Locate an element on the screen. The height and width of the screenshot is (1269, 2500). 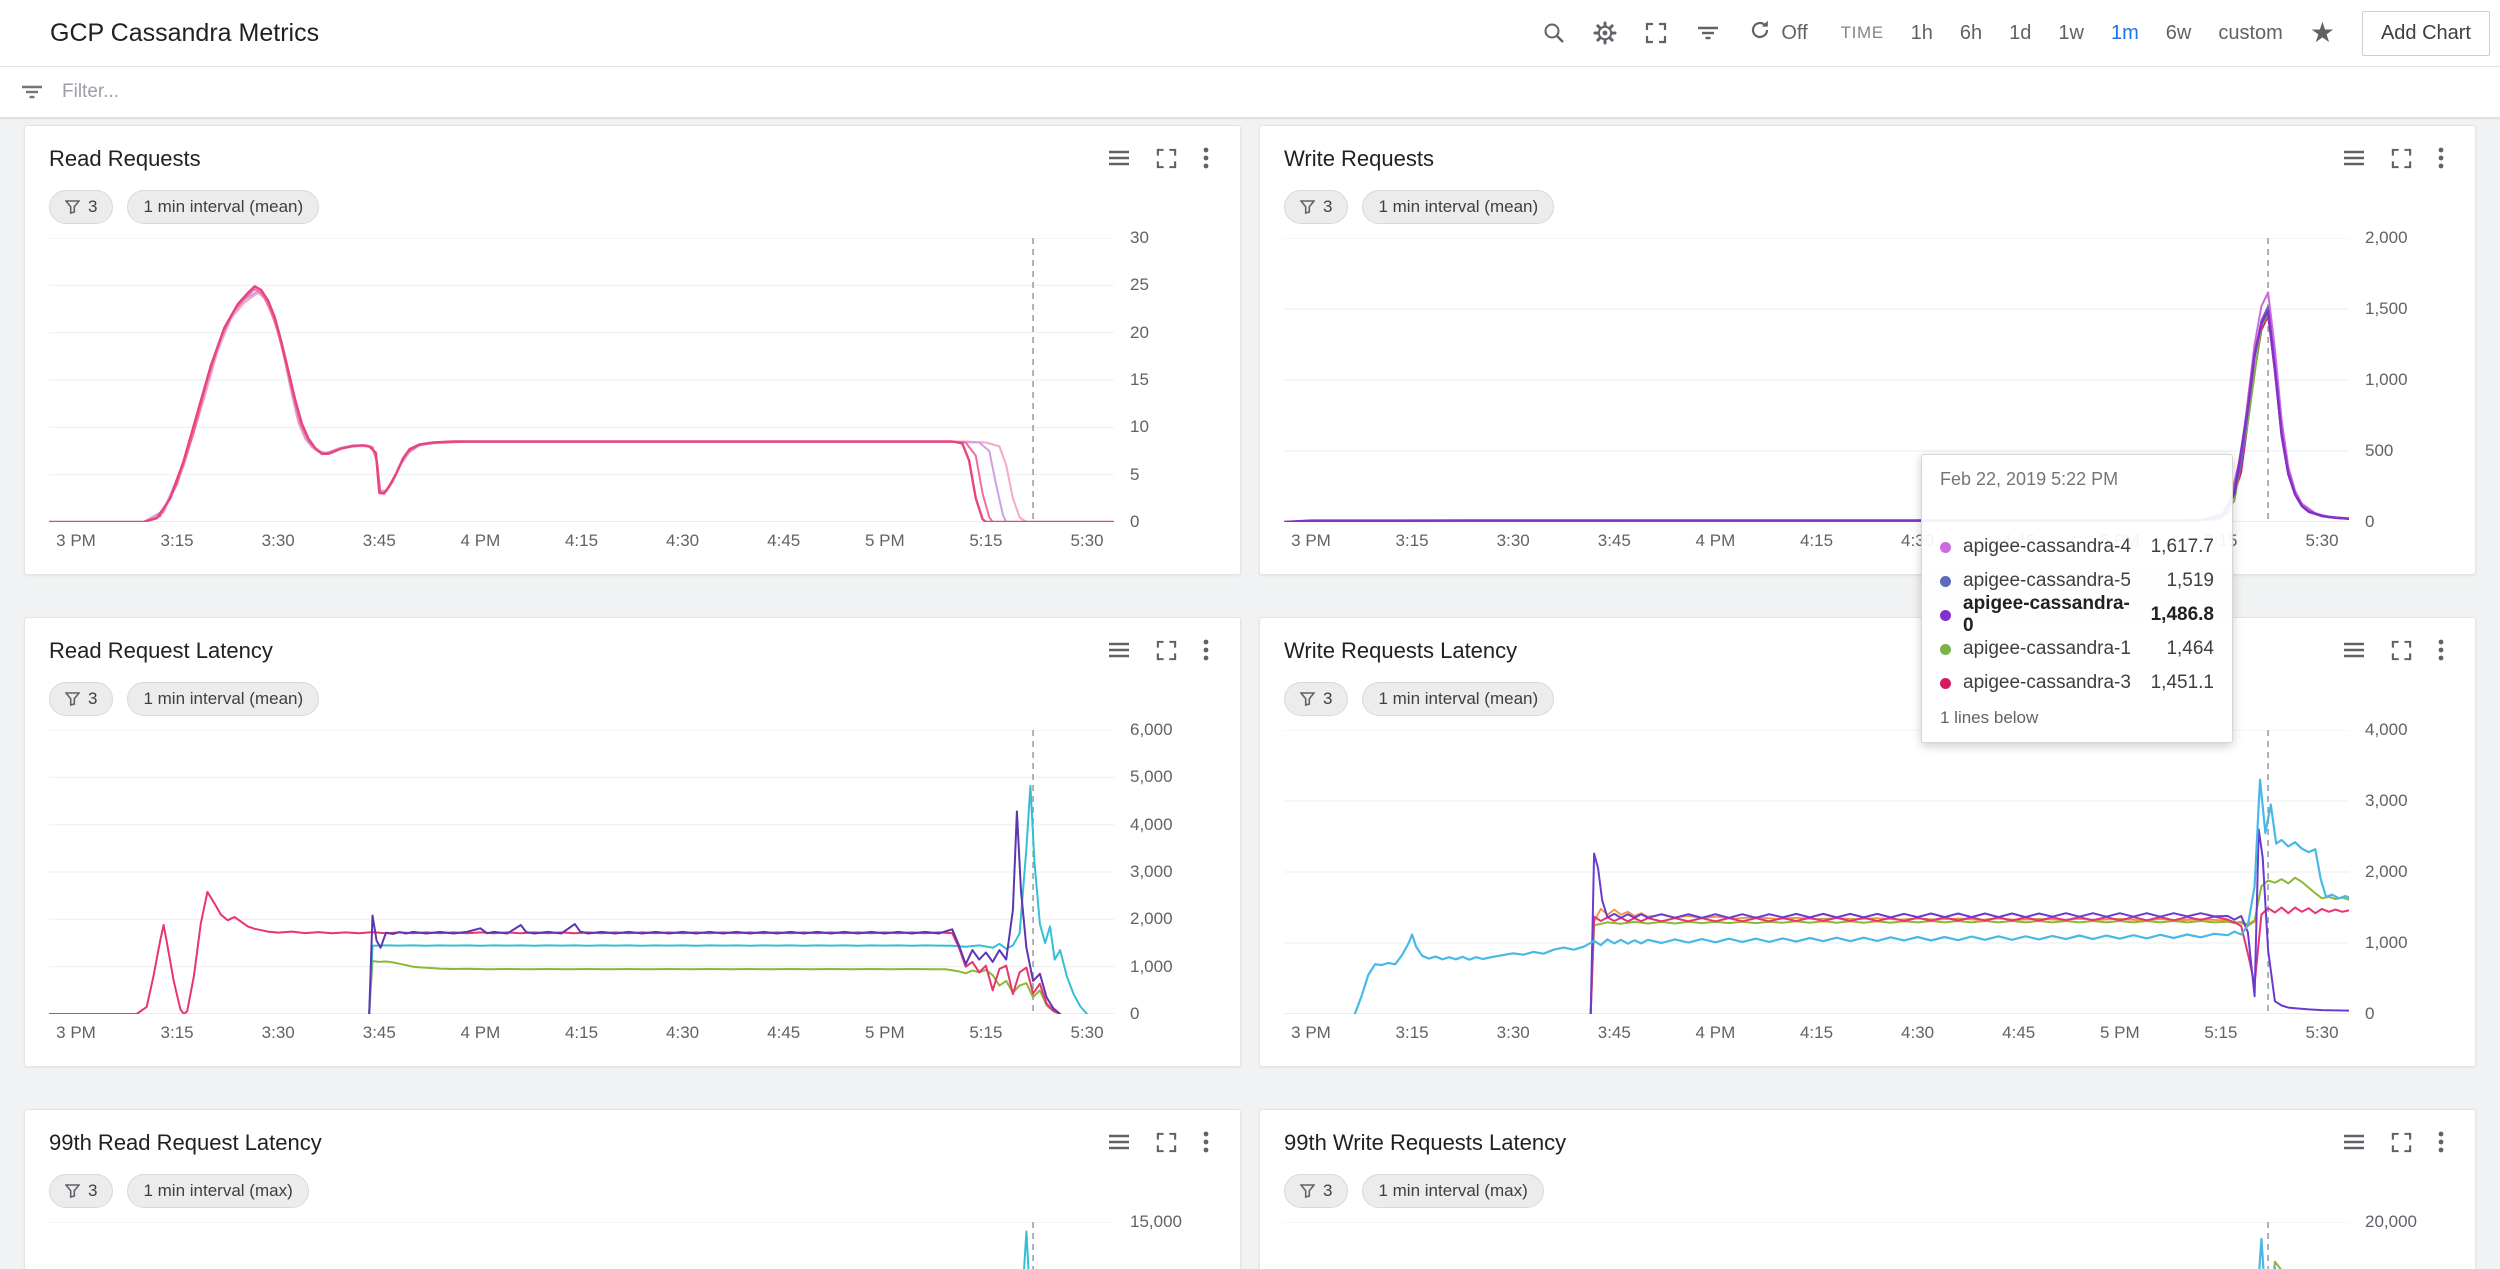
star-icon: ★ is located at coordinates (2322, 32).